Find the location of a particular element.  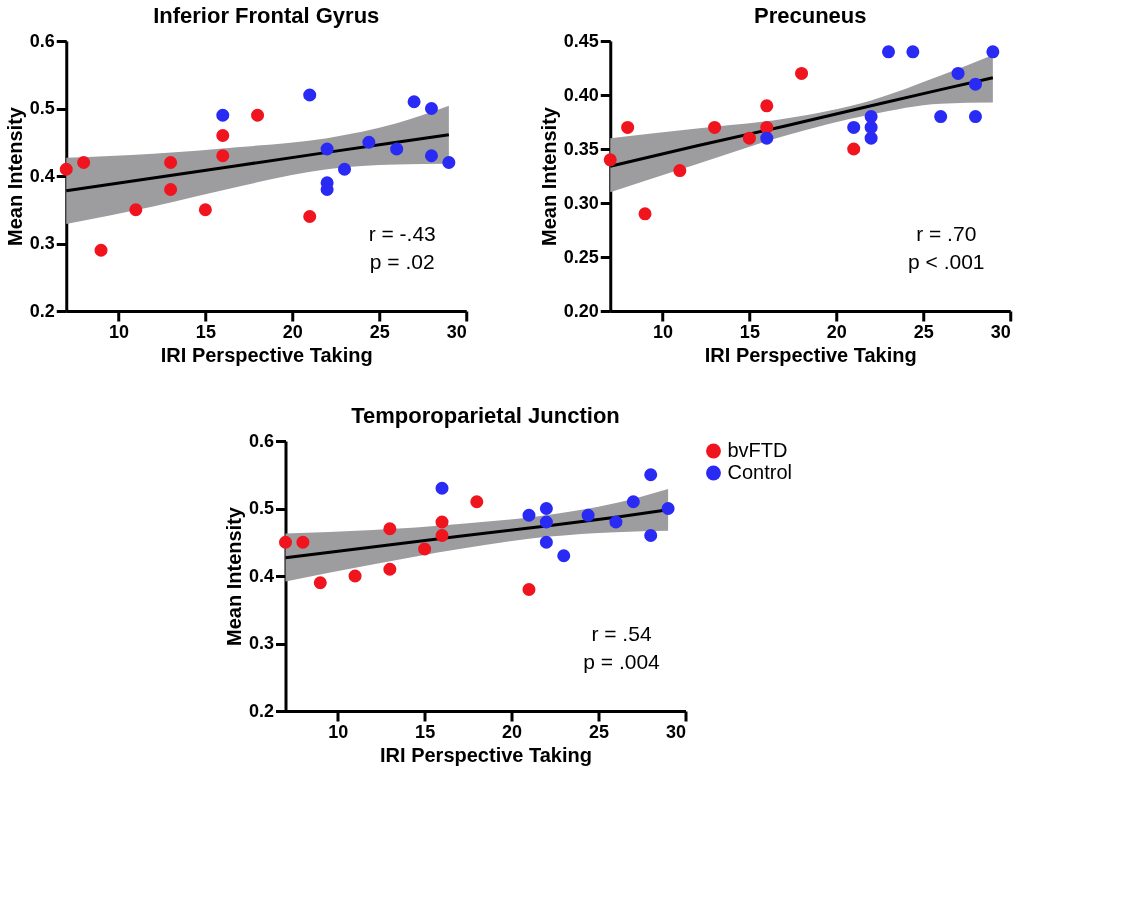

annotation: p < .001 is located at coordinates (946, 262).